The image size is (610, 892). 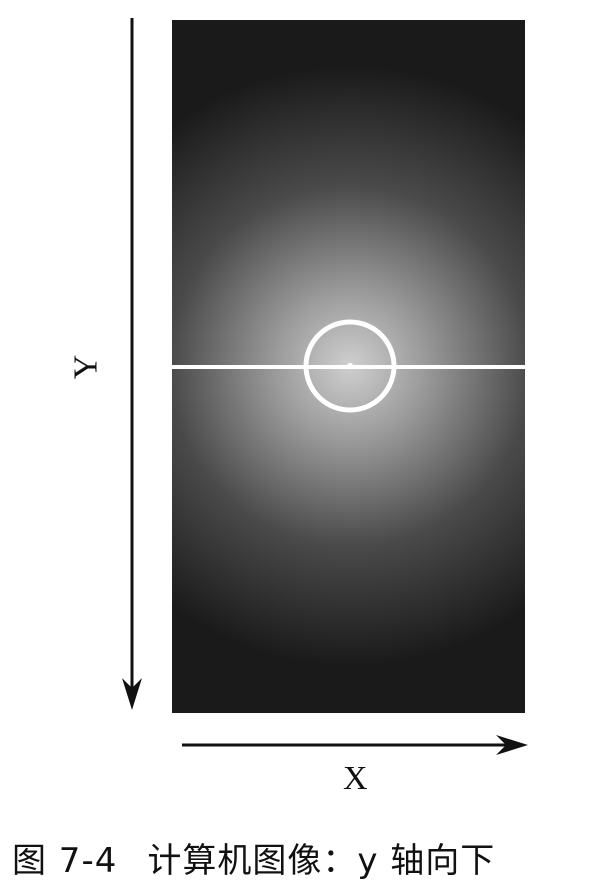 What do you see at coordinates (86, 367) in the screenshot?
I see `y-axis-label: Y` at bounding box center [86, 367].